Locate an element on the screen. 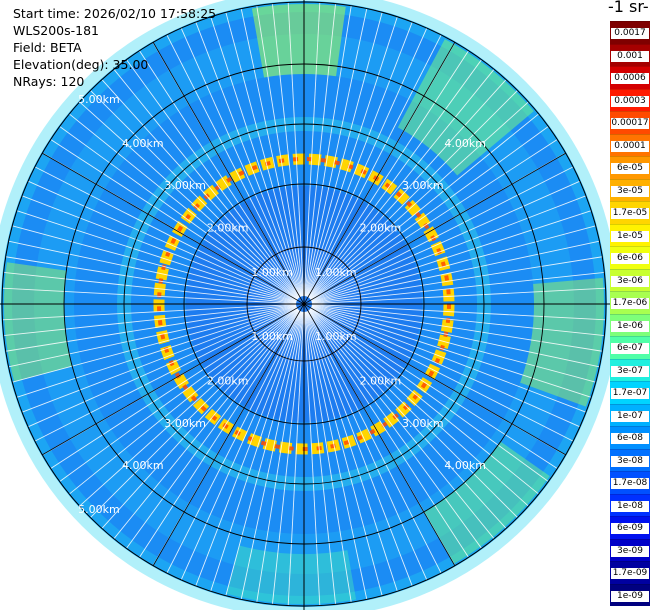 The height and width of the screenshot is (610, 650). colorbar-tick-label: 6e-06 is located at coordinates (630, 258).